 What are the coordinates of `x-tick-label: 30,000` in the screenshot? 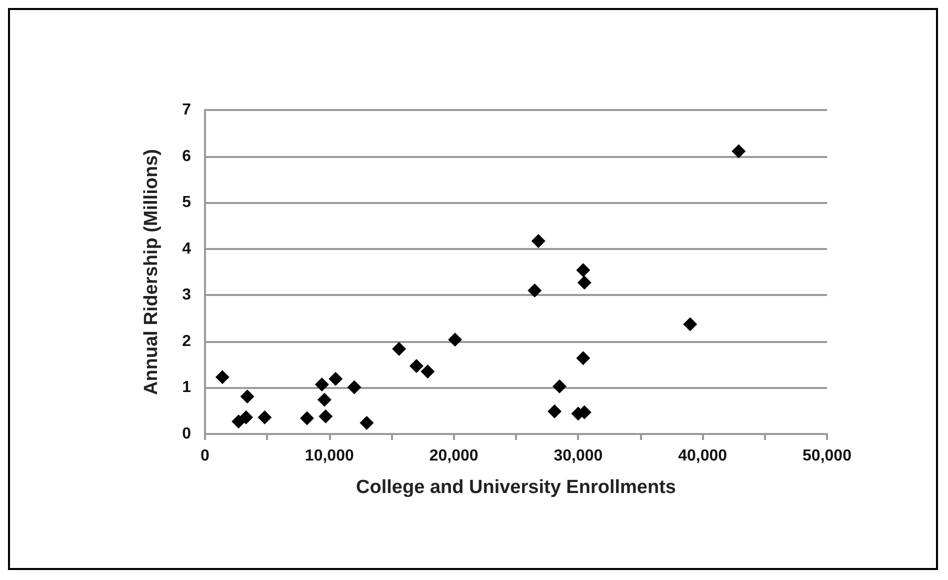 It's located at (578, 456).